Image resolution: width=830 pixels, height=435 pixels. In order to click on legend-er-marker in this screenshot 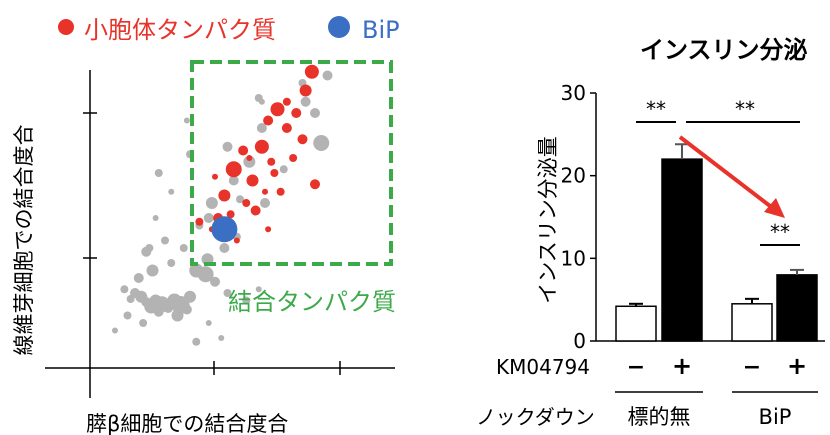, I will do `click(66, 27)`.